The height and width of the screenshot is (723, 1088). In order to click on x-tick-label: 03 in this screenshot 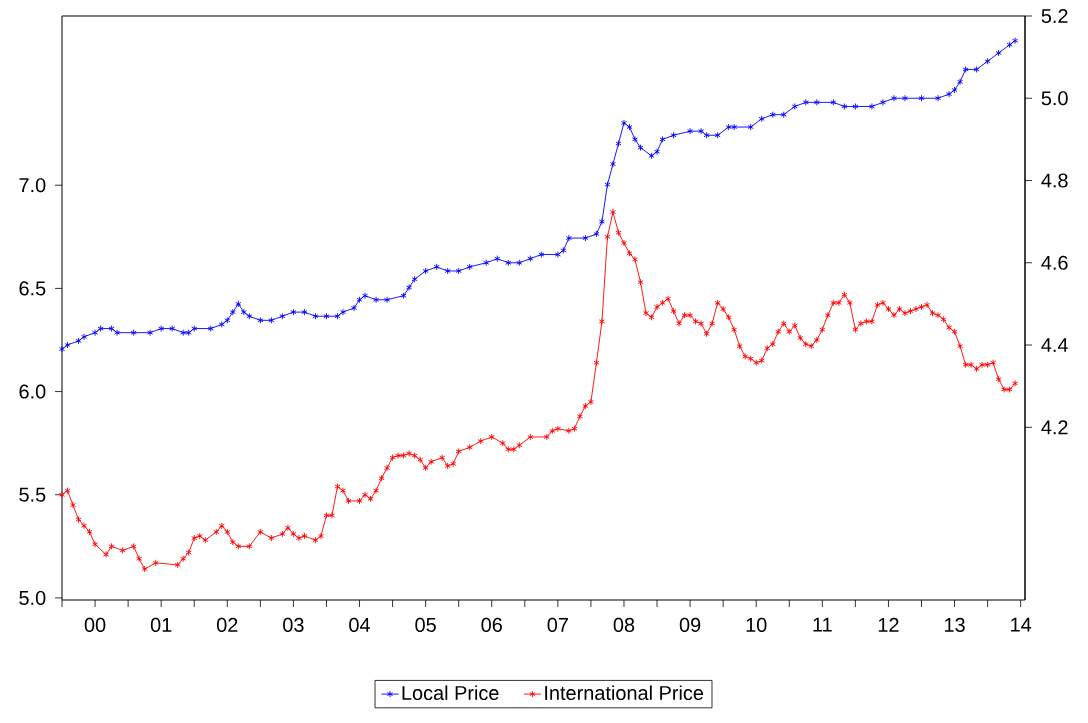, I will do `click(293, 624)`.